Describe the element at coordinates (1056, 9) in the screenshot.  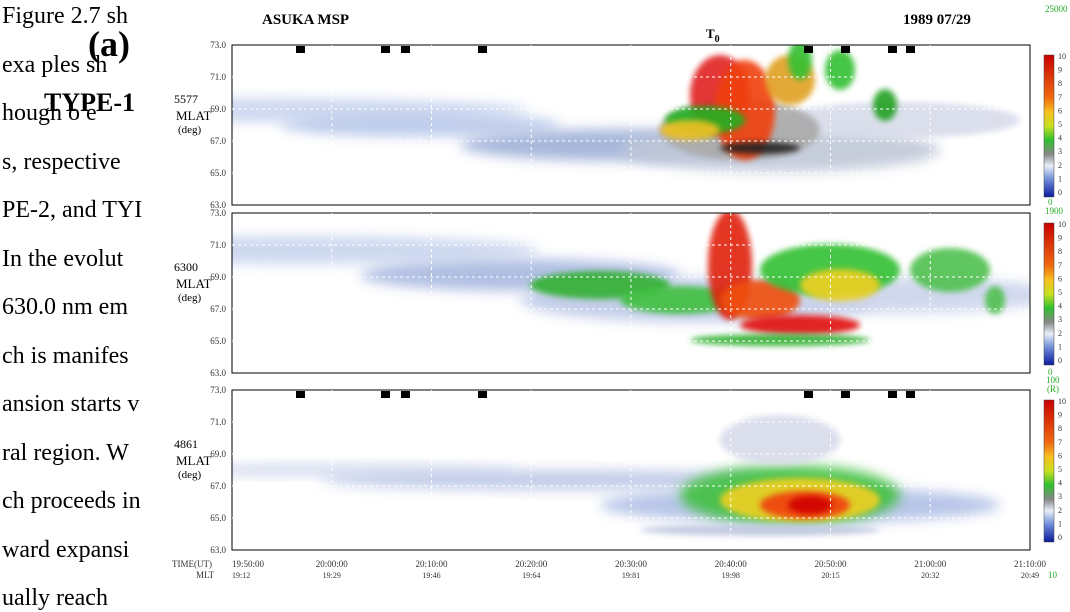
I see `scale-label: 25000` at that location.